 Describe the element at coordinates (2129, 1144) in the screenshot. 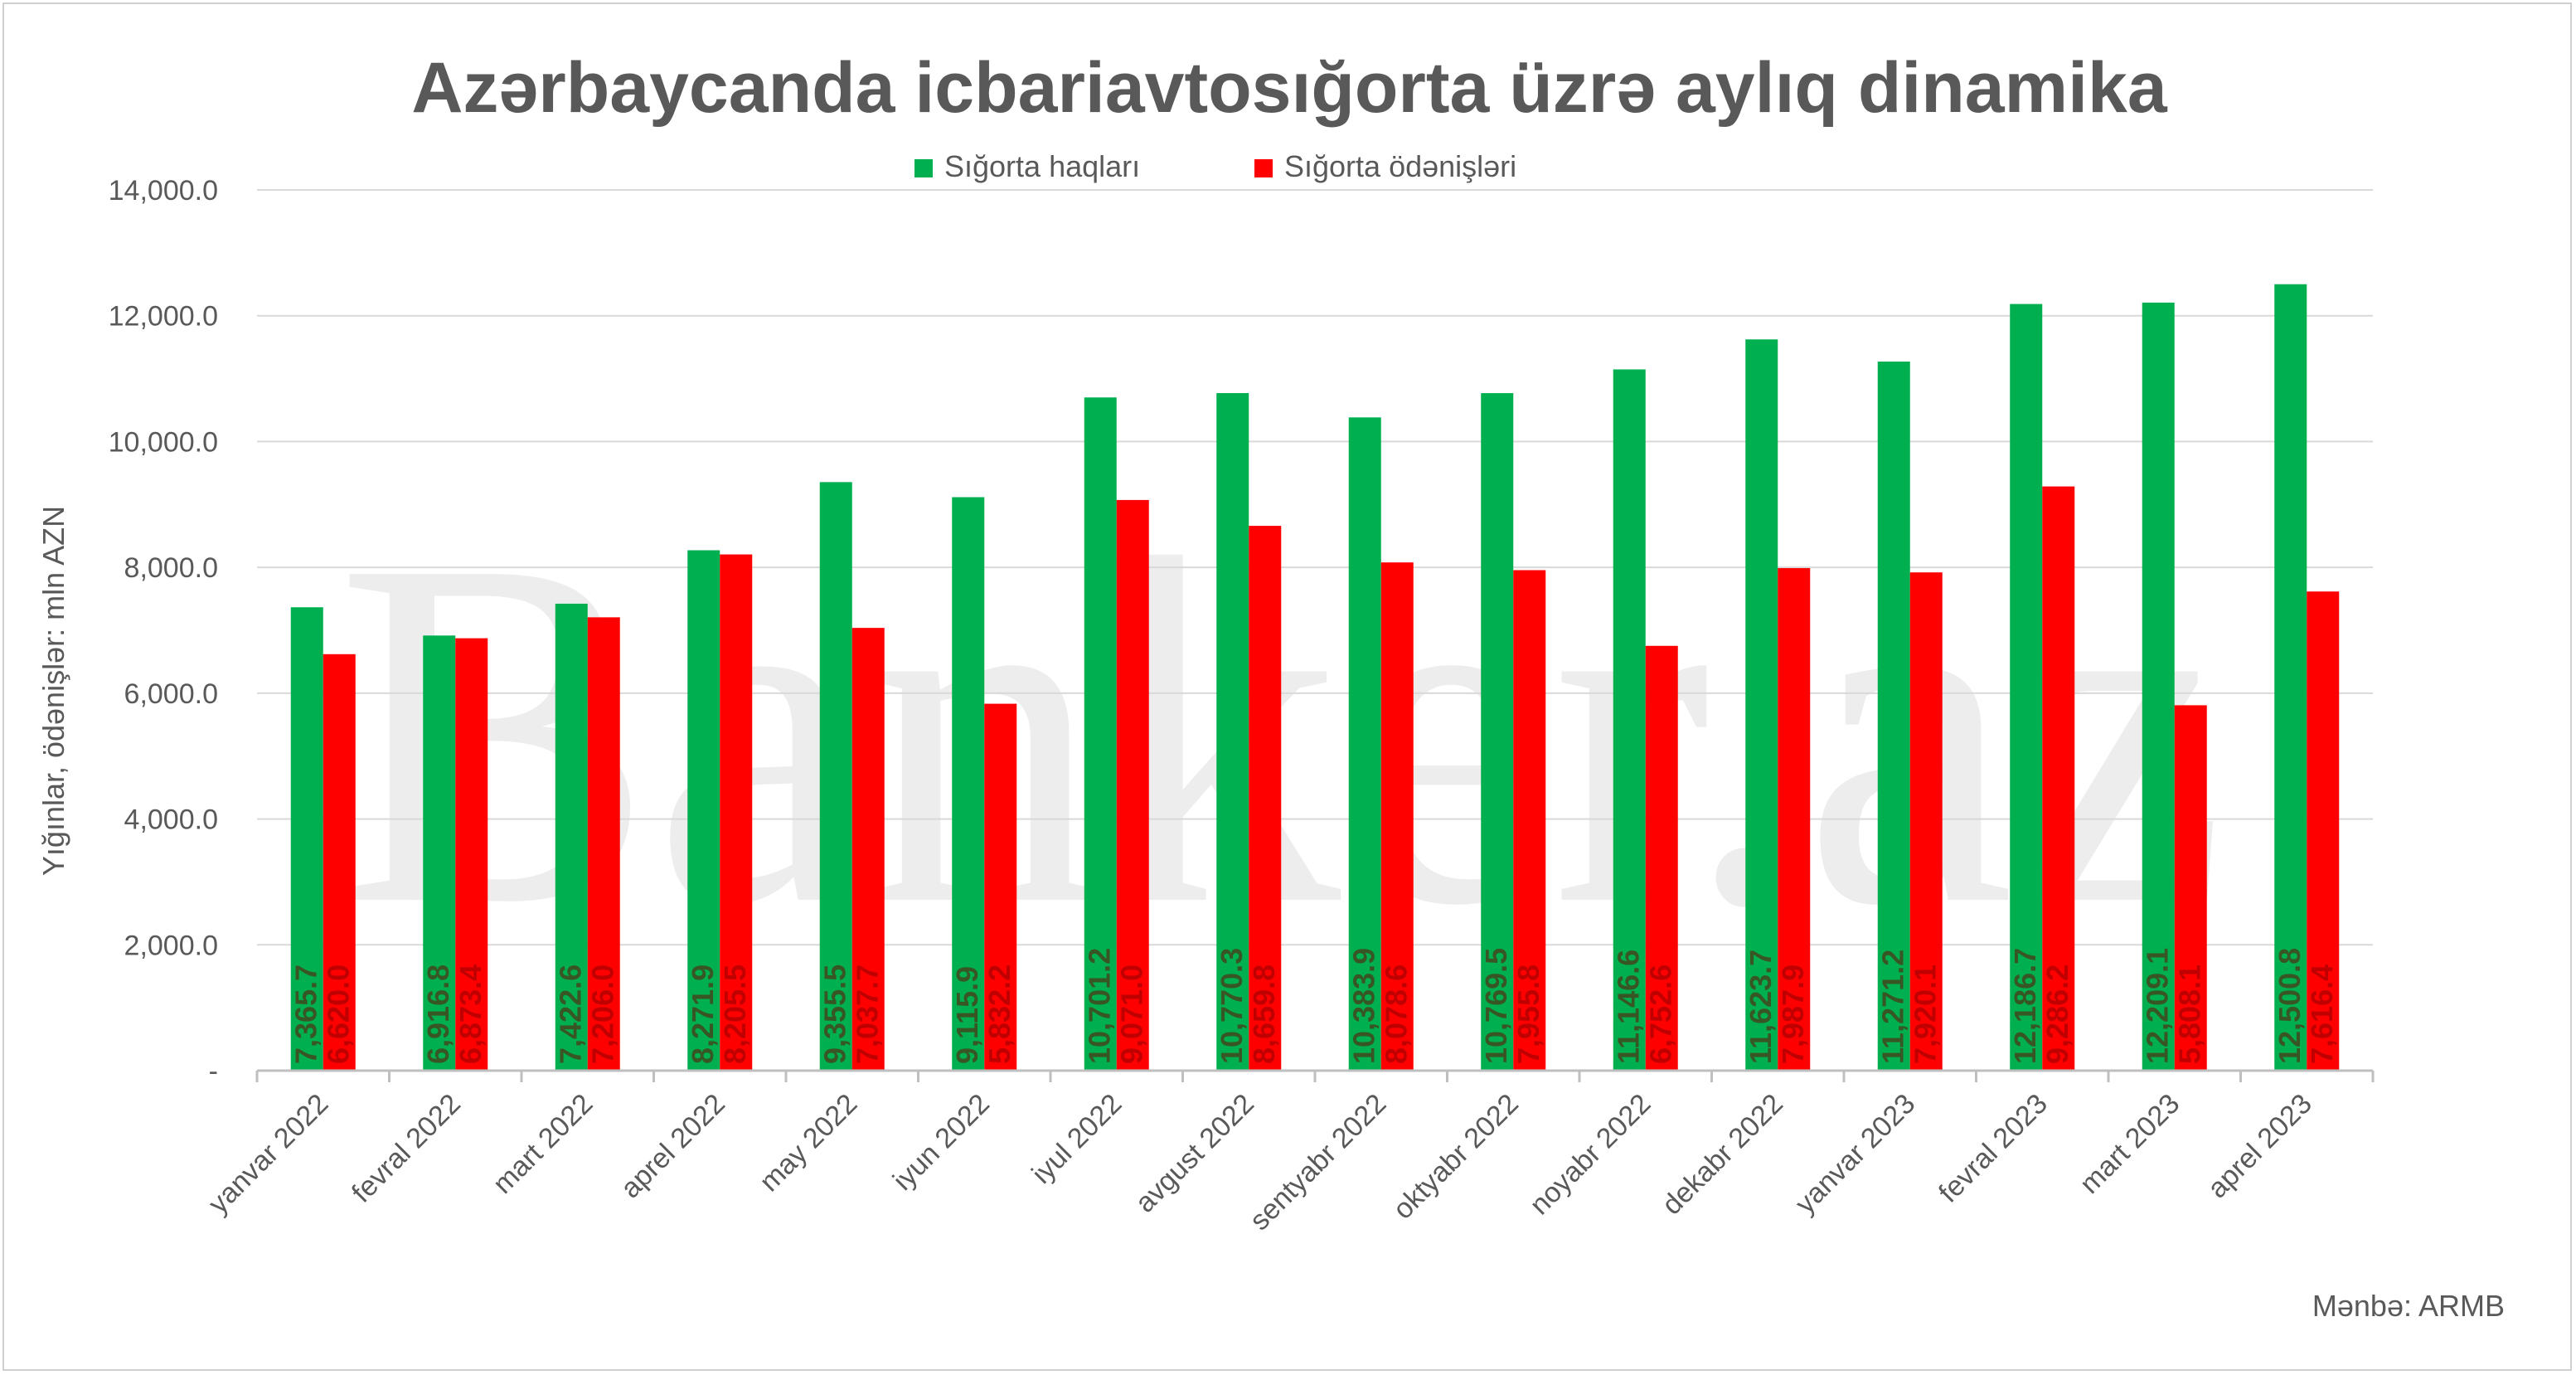

I see `x-tick-label: mart 2023` at that location.